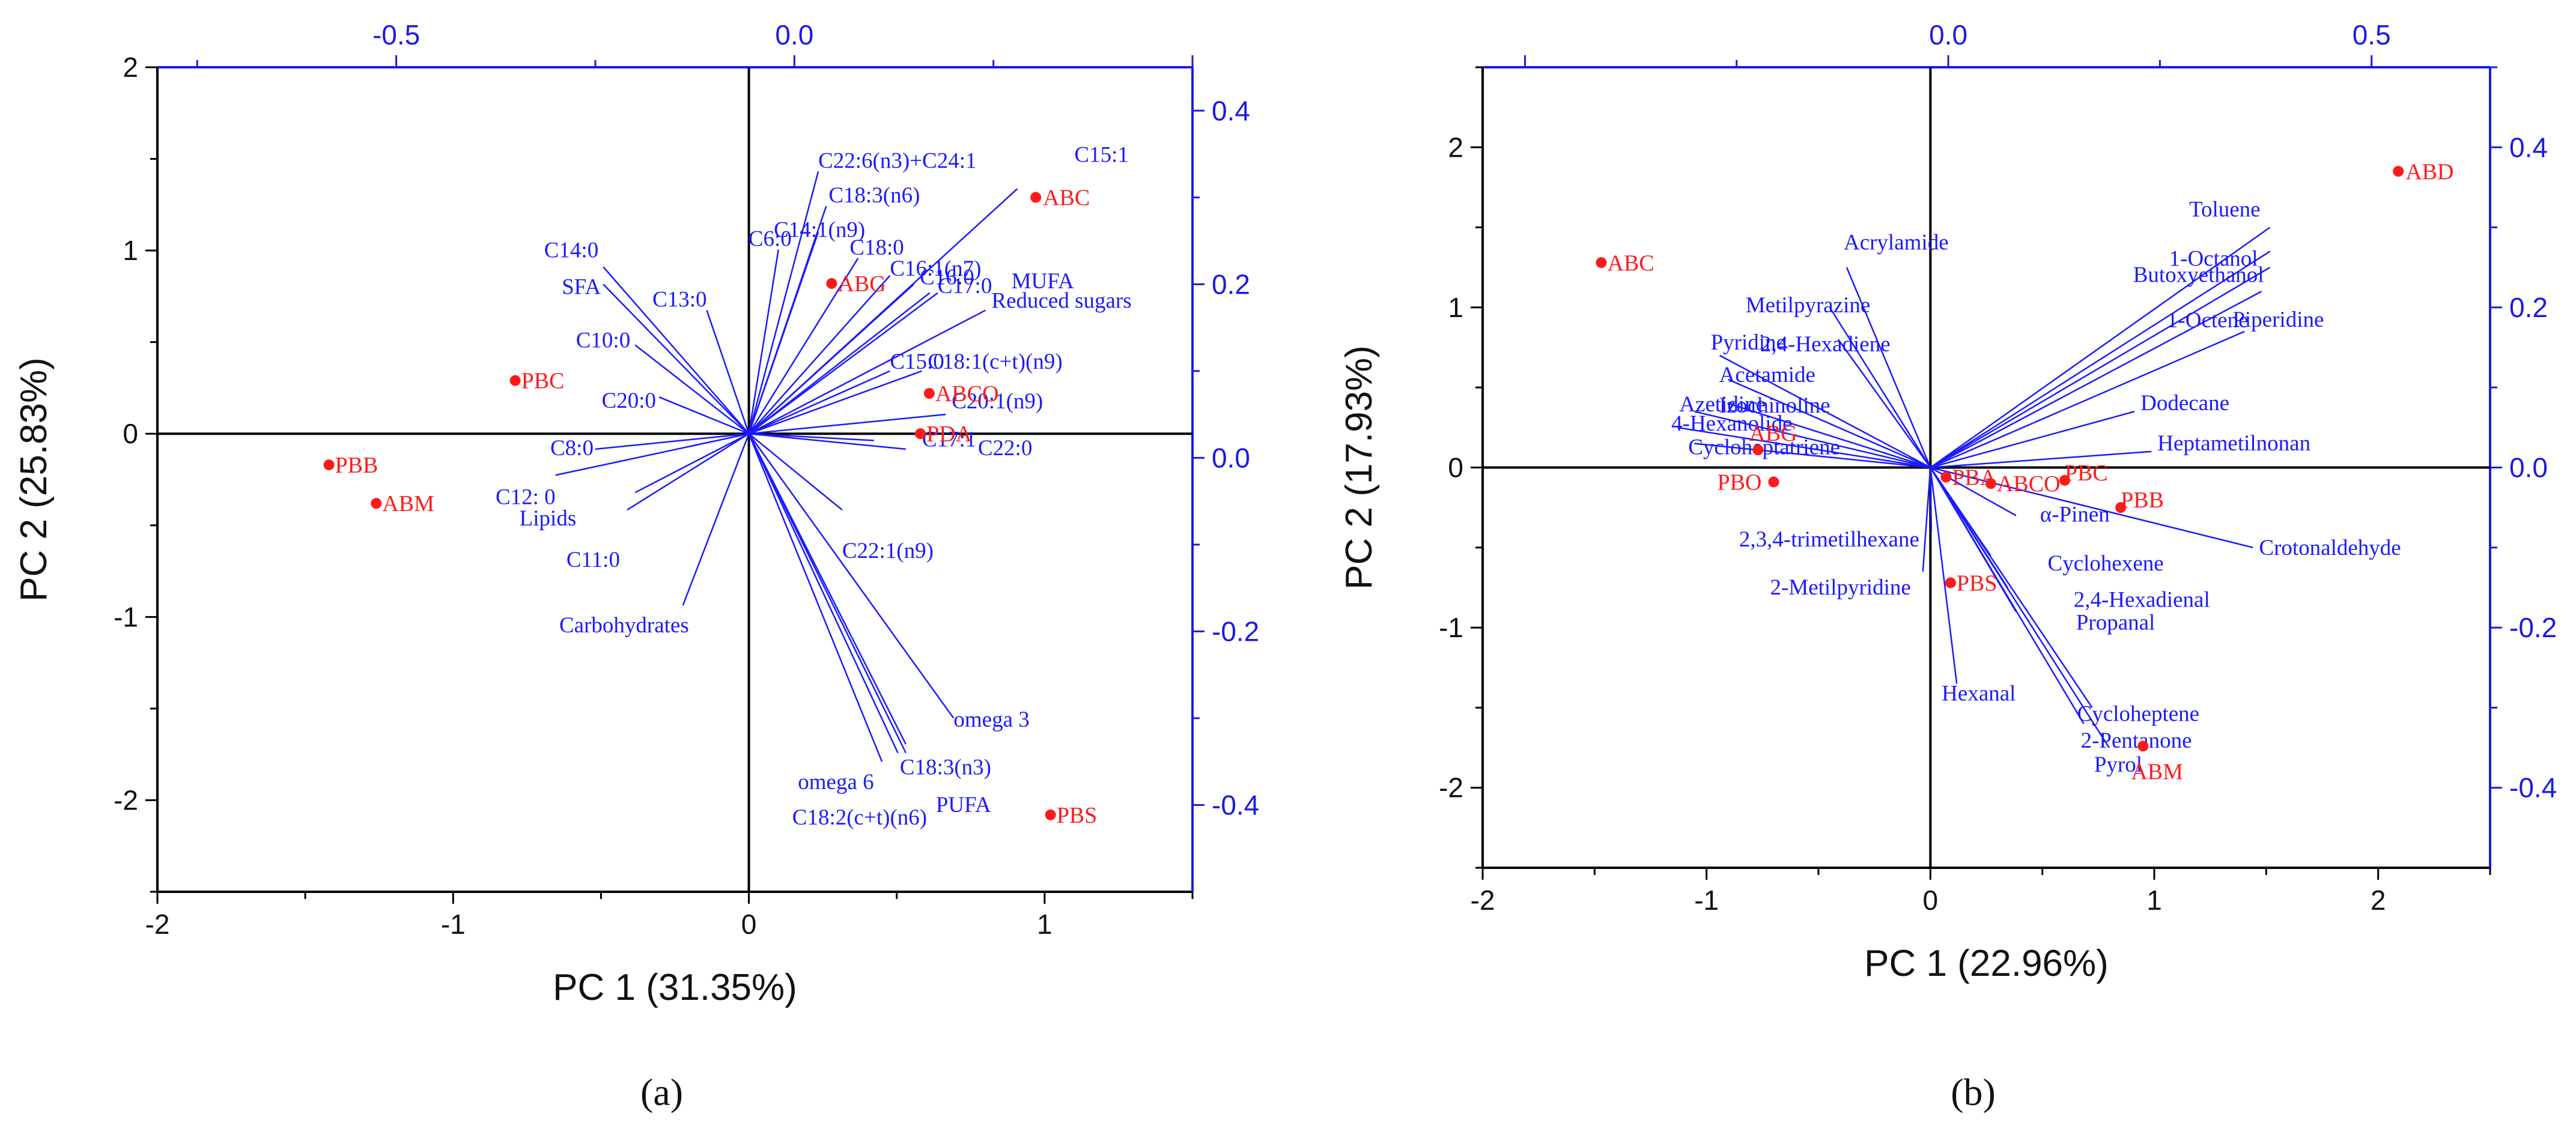  Describe the element at coordinates (515, 380) in the screenshot. I see `sample-point-pbc` at that location.